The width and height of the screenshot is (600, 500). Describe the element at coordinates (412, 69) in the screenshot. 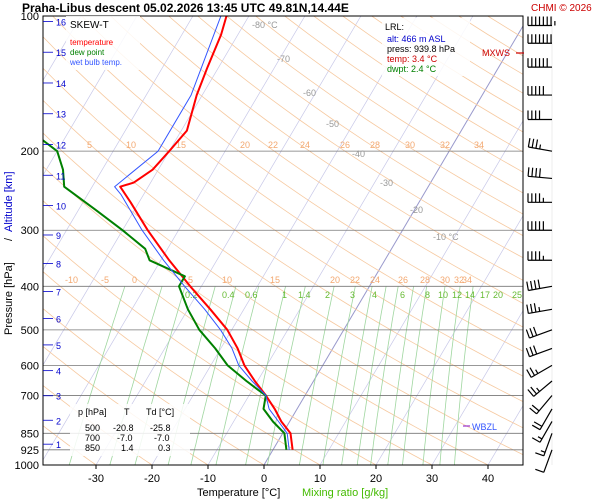

I see `lrl-dwpt: dwpt: 2.4 °C` at that location.